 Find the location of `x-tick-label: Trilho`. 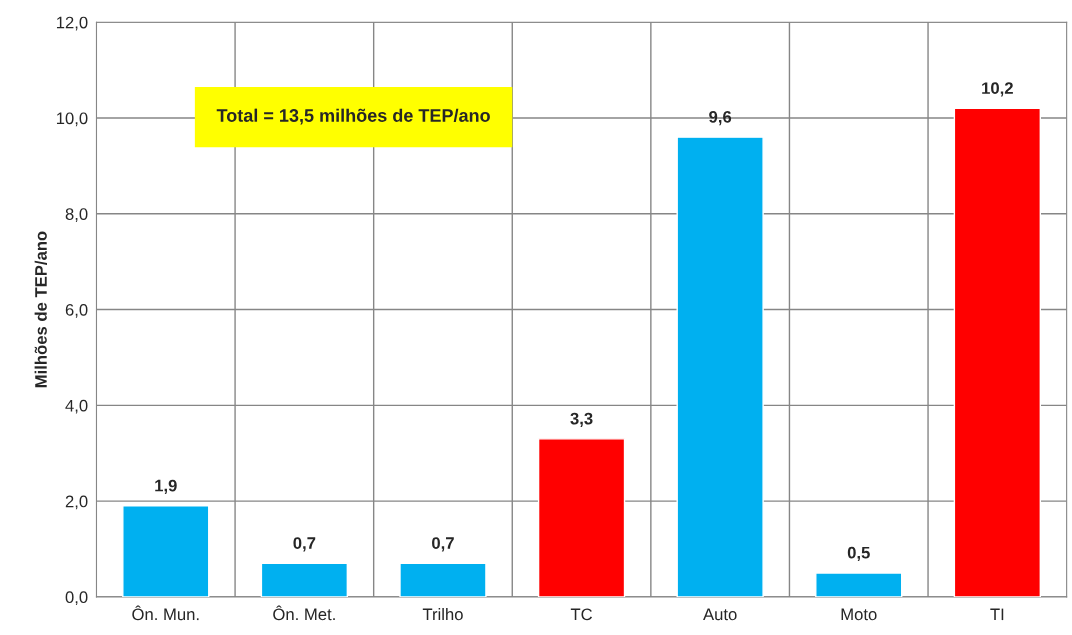

x-tick-label: Trilho is located at coordinates (442, 614).